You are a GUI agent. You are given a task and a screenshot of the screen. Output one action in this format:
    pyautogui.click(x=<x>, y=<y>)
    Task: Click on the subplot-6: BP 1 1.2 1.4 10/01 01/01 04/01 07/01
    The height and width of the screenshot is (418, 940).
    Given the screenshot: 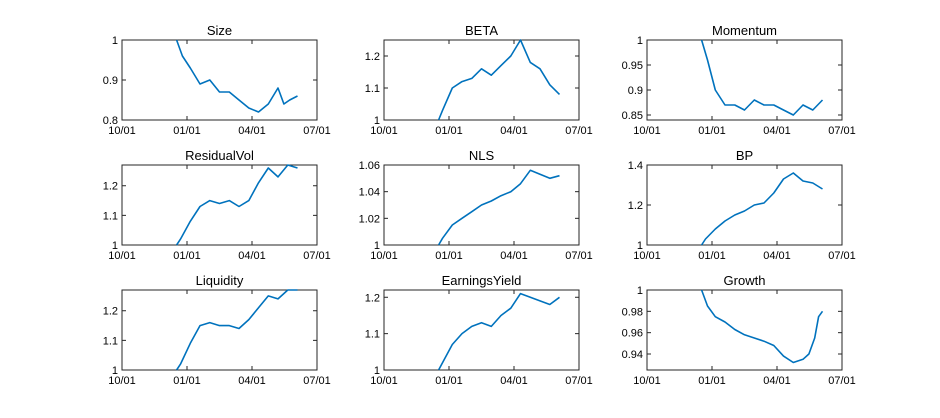 What is the action you would take?
    pyautogui.click(x=742, y=205)
    